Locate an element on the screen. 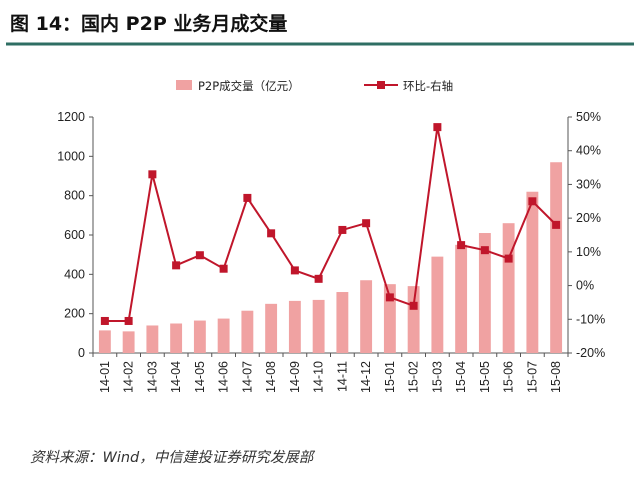 Image resolution: width=640 pixels, height=482 pixels. y-left-tick-label: 800 is located at coordinates (74, 196).